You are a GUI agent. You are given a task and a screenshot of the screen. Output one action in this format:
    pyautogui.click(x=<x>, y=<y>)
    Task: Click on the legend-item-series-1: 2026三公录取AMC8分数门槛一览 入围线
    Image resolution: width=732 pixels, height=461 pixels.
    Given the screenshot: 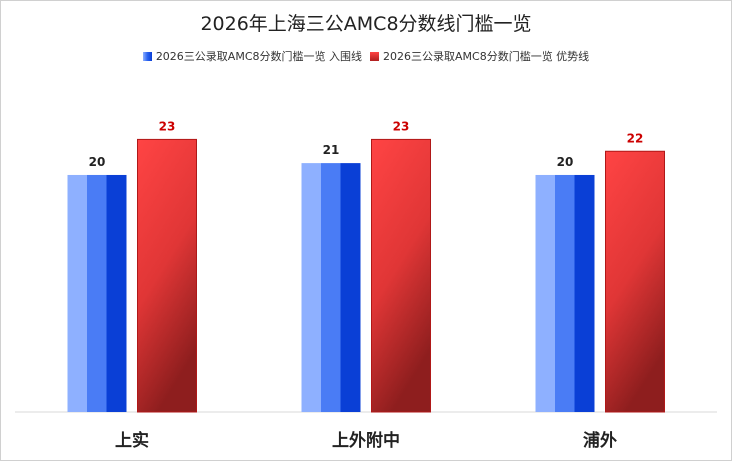 What is the action you would take?
    pyautogui.click(x=252, y=56)
    